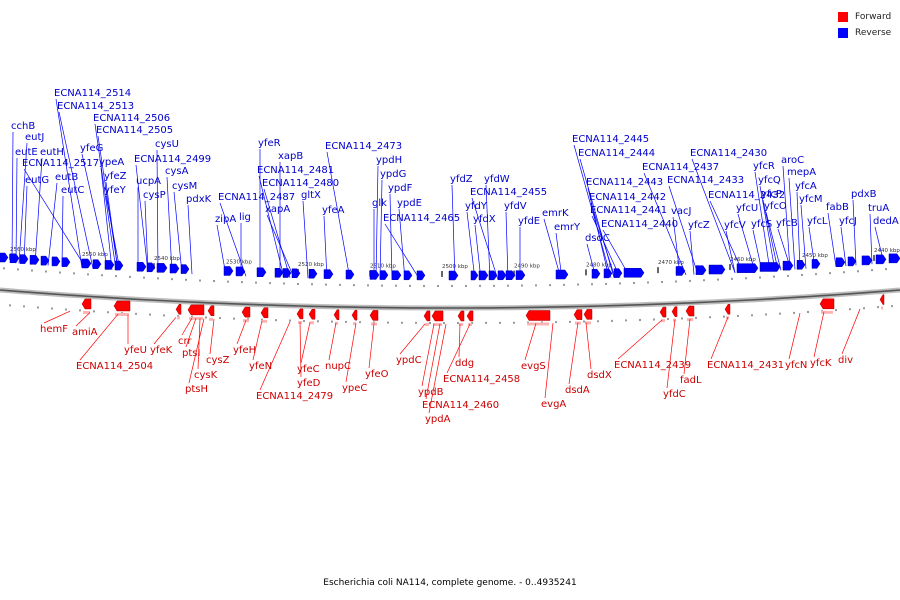 The height and width of the screenshot is (600, 900). Describe the element at coordinates (771, 194) in the screenshot. I see `reverse-gene-label: yfcP` at that location.